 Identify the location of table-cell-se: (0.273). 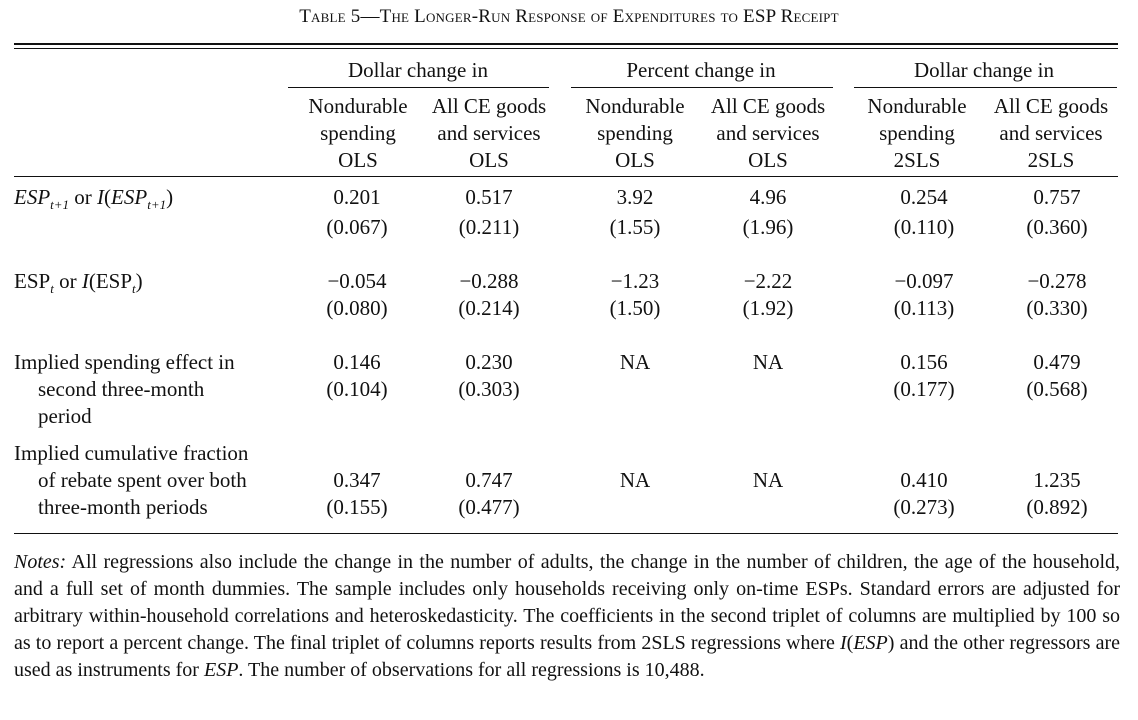
(924, 507).